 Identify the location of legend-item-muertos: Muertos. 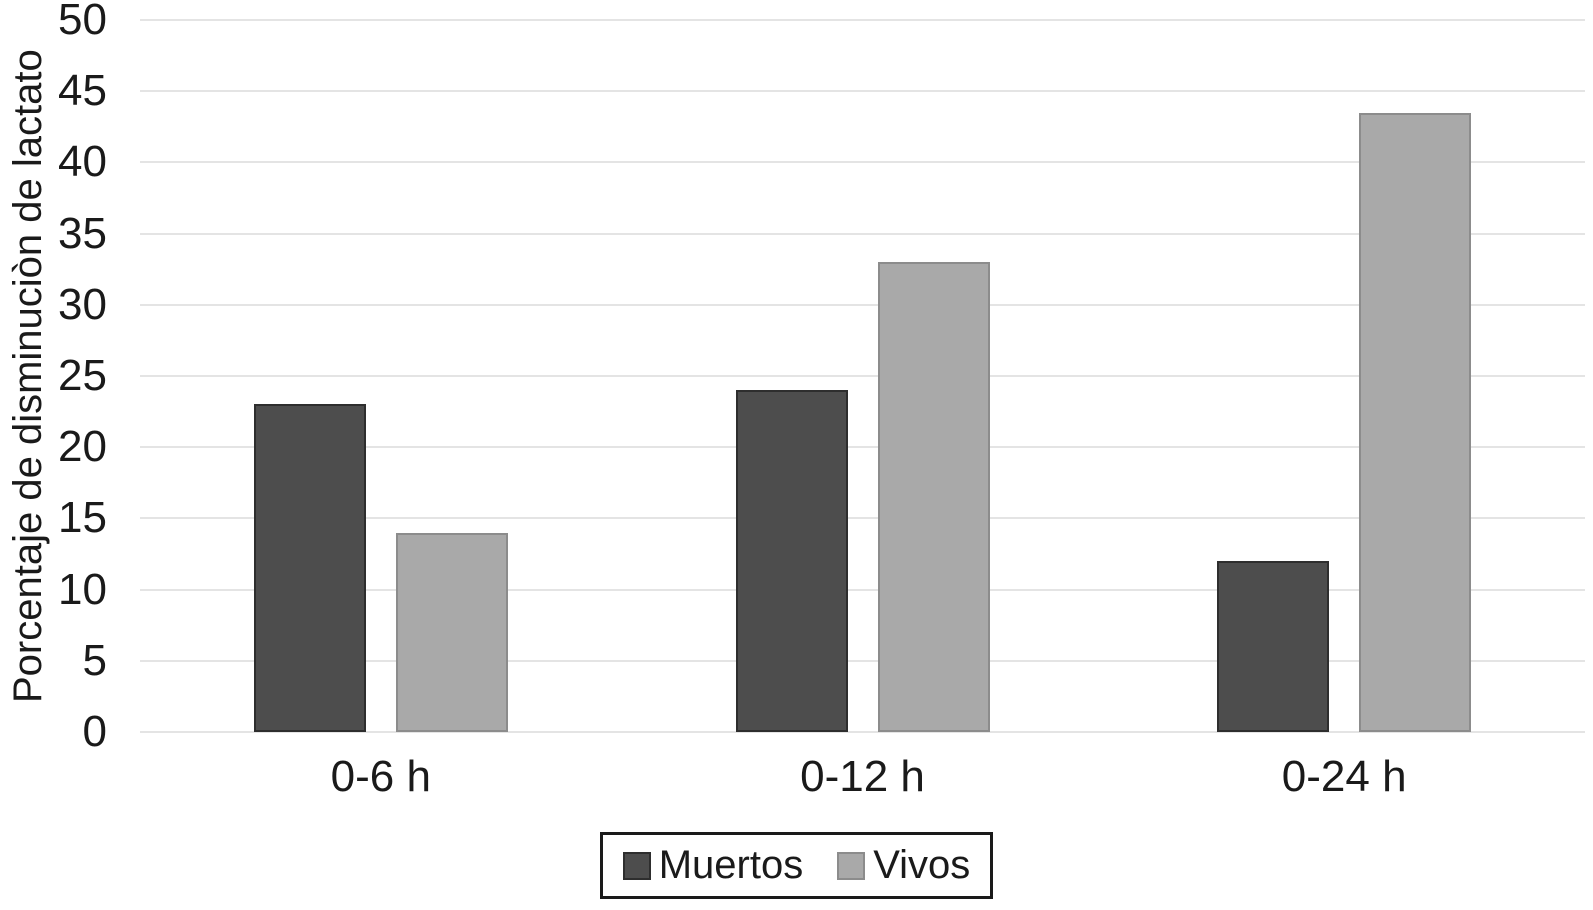
(713, 865).